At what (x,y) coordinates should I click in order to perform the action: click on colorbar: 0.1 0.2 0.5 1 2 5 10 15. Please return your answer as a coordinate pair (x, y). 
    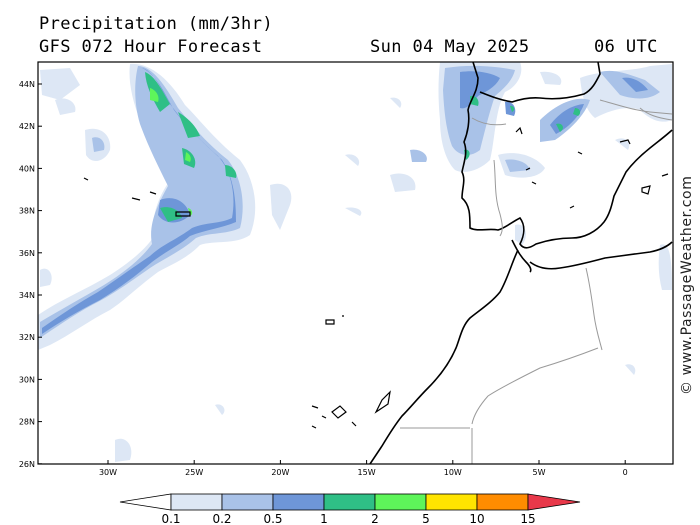
    Looking at the image, I should click on (350, 509).